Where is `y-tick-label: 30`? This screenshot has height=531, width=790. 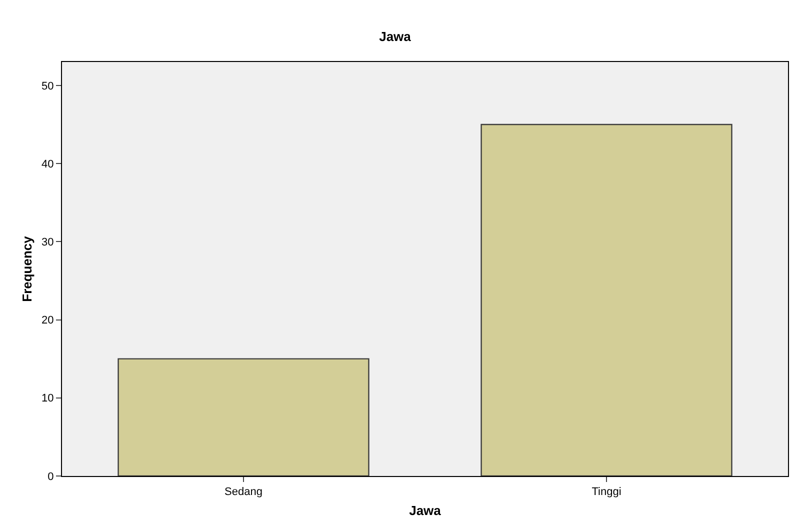
y-tick-label: 30 is located at coordinates (48, 242).